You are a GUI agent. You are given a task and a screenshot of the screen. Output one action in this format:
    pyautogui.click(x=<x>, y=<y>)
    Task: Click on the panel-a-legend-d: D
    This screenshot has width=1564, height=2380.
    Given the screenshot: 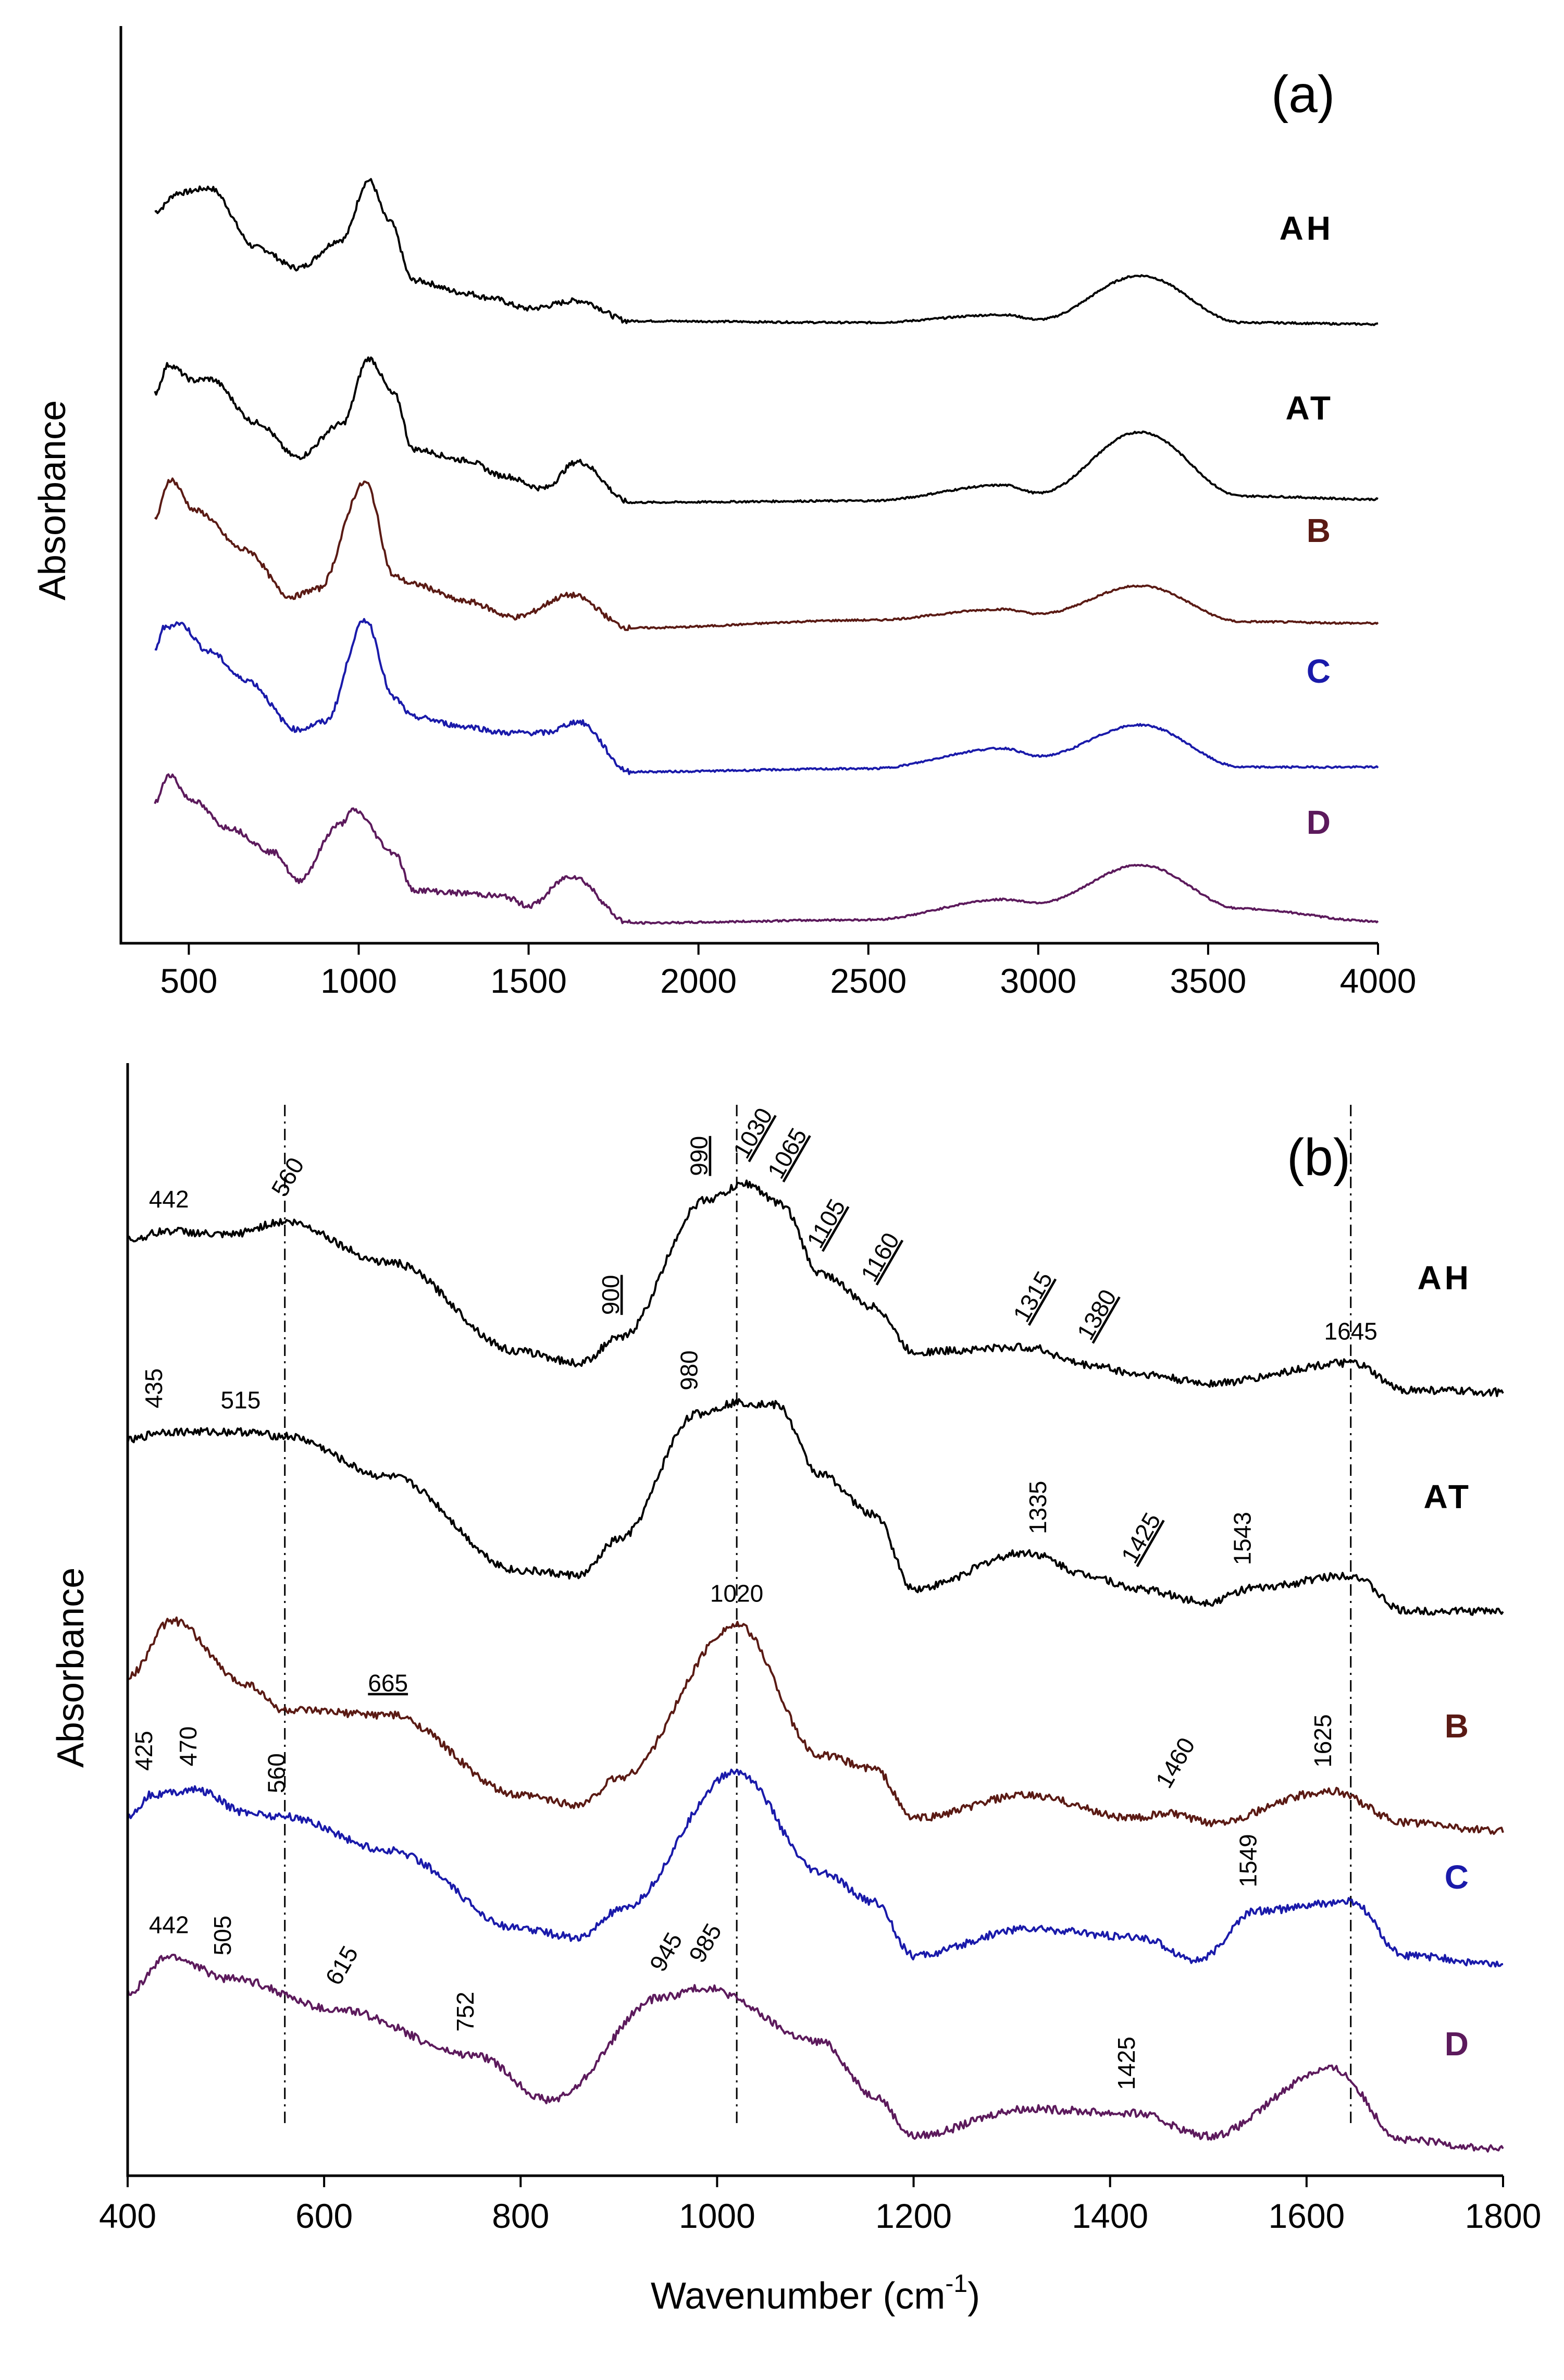 What is the action you would take?
    pyautogui.click(x=1320, y=823)
    